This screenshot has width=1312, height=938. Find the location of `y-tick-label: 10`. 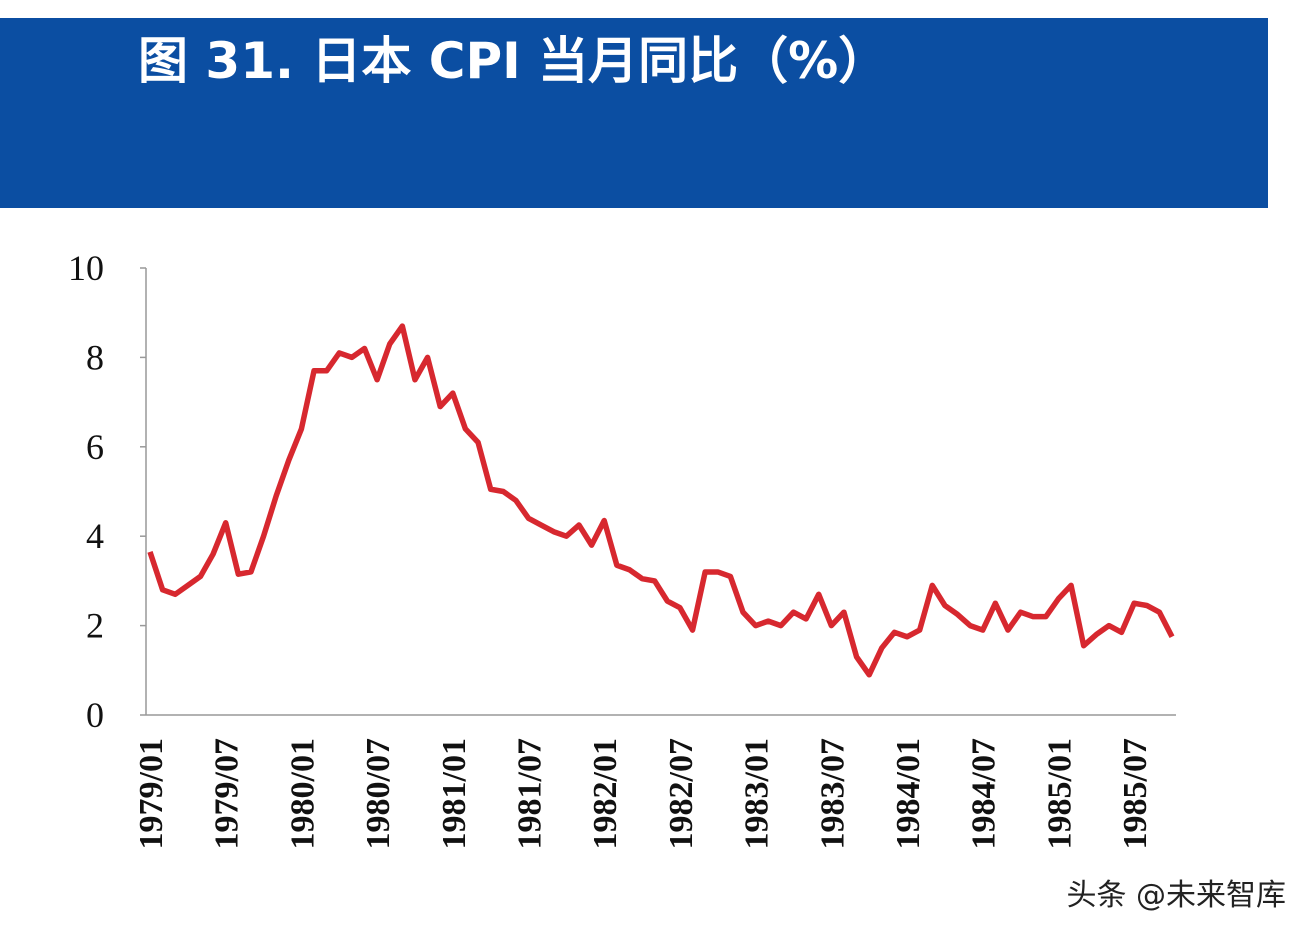

y-tick-label: 10 is located at coordinates (86, 268).